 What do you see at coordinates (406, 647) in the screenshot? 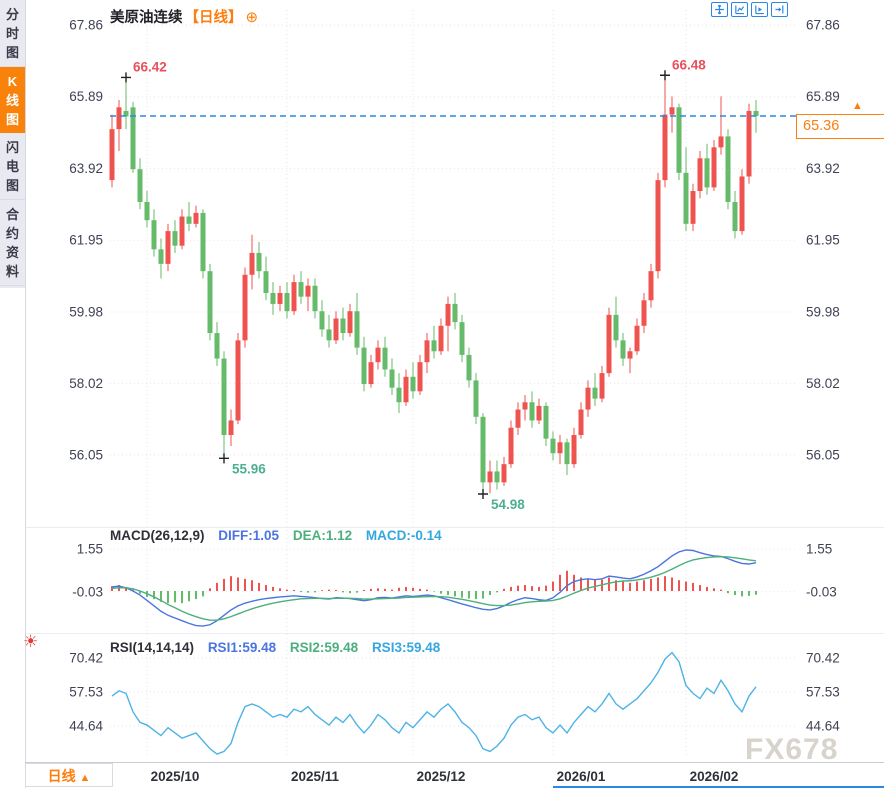
I see `rsi3-value: RSI3:59.48` at bounding box center [406, 647].